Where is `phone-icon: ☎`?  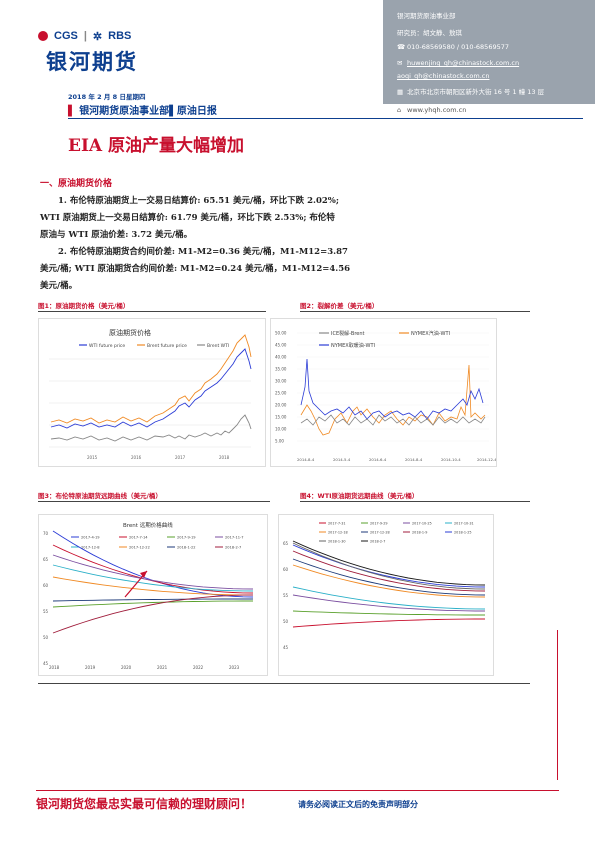 phone-icon: ☎ is located at coordinates (401, 47).